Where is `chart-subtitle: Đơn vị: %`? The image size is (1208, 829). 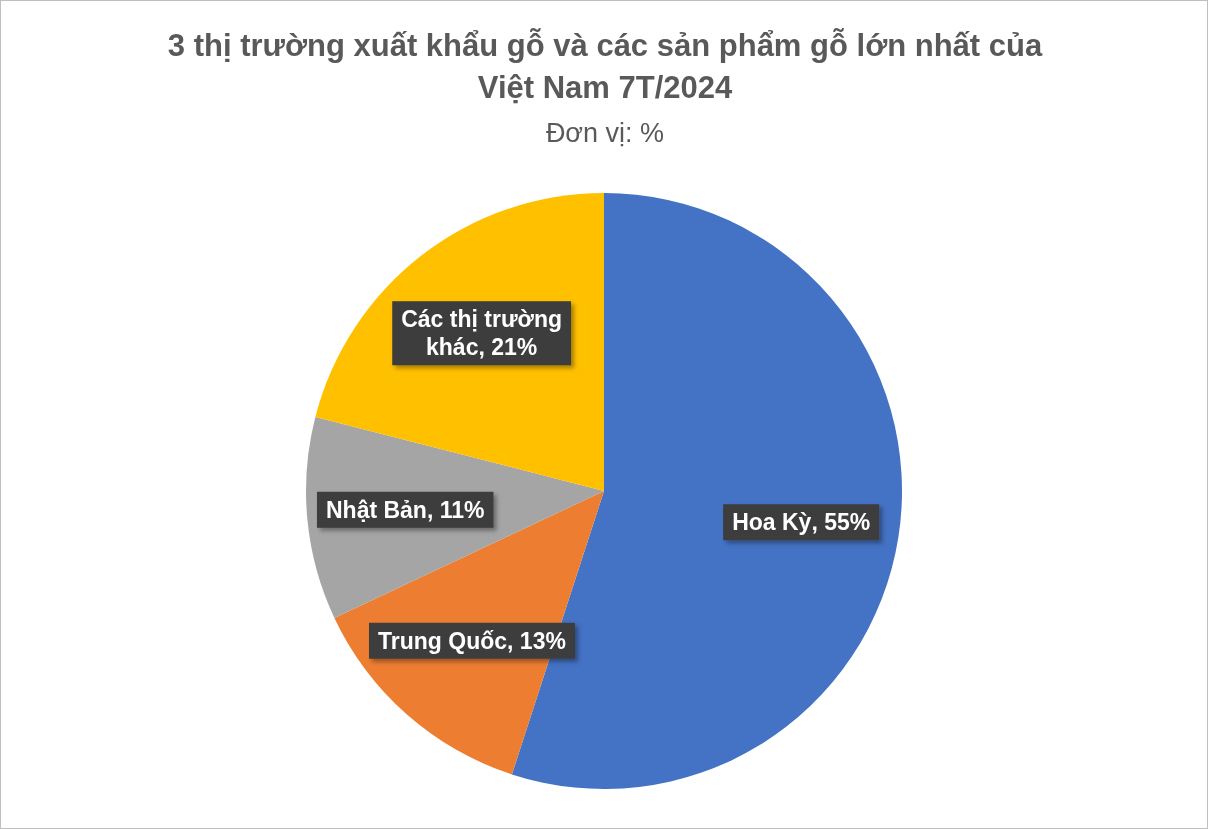 chart-subtitle: Đơn vị: % is located at coordinates (605, 133).